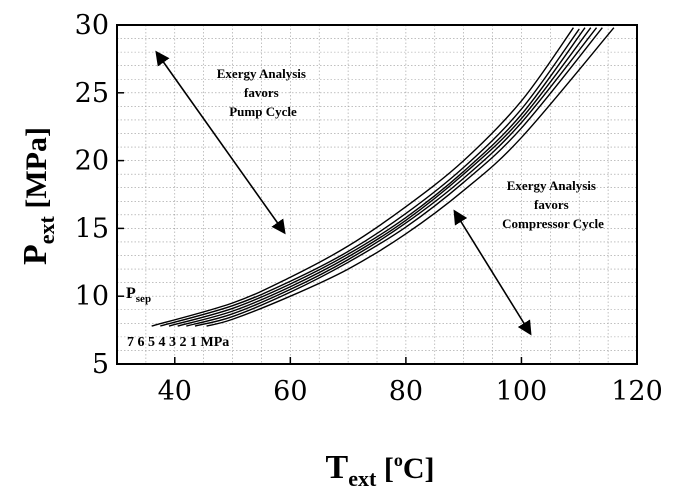 The image size is (673, 494). What do you see at coordinates (92, 296) in the screenshot?
I see `y-tick-label: 10` at bounding box center [92, 296].